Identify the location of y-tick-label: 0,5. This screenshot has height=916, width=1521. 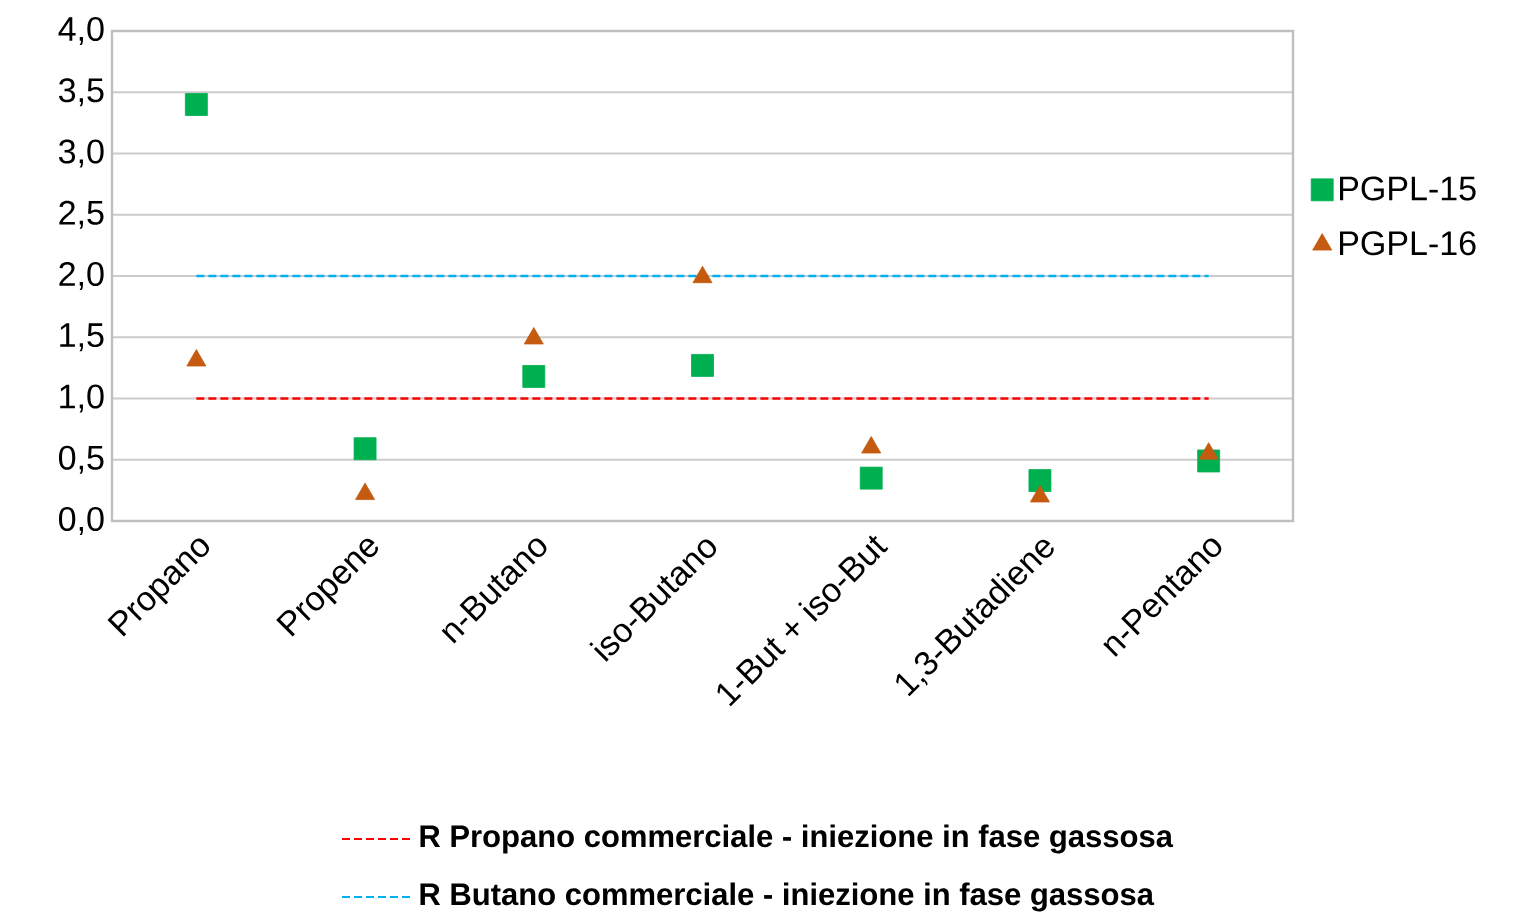
(81, 460).